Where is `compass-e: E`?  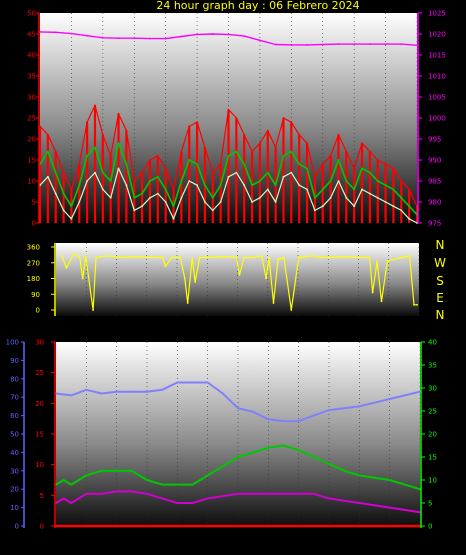 compass-e: E is located at coordinates (440, 298).